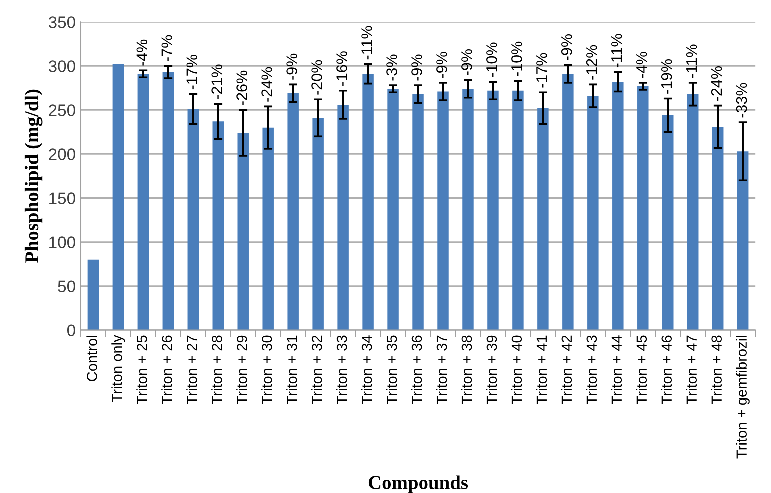 The width and height of the screenshot is (771, 493). What do you see at coordinates (342, 69) in the screenshot?
I see `annotation: -16%` at bounding box center [342, 69].